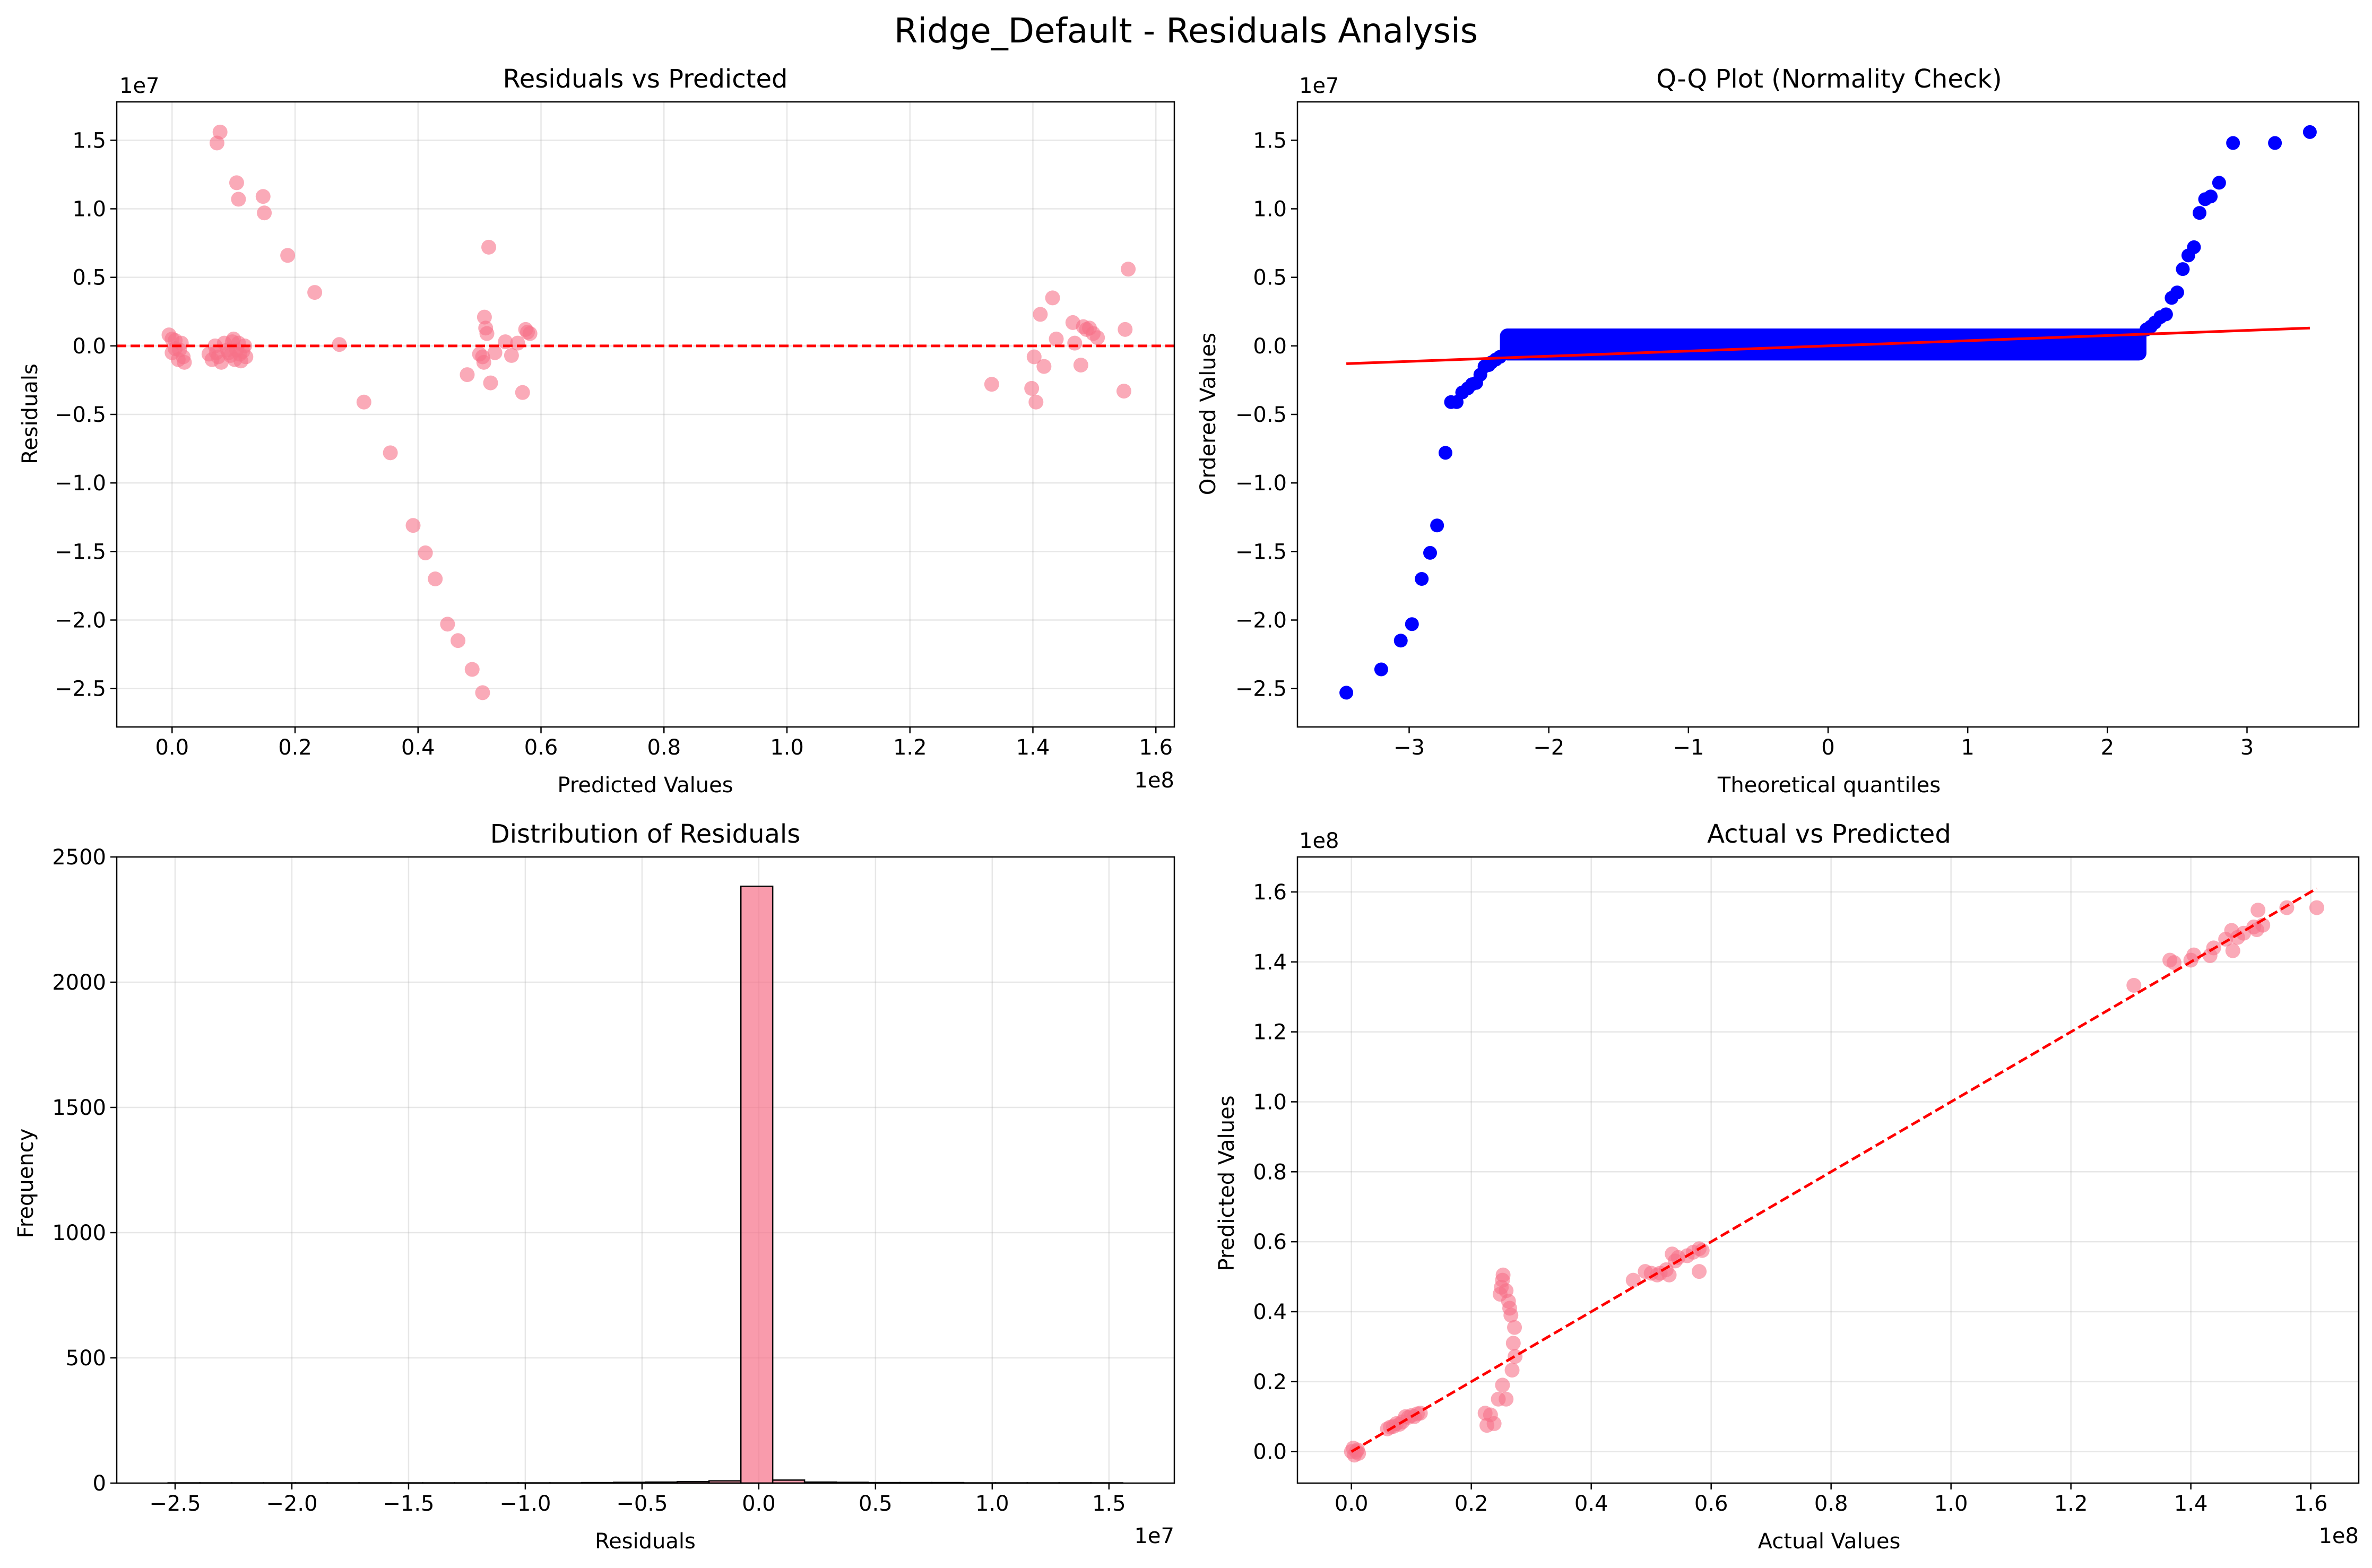 This screenshot has height=1568, width=2372. Describe the element at coordinates (1261, 415) in the screenshot. I see `y-tick-label: −0.5` at that location.